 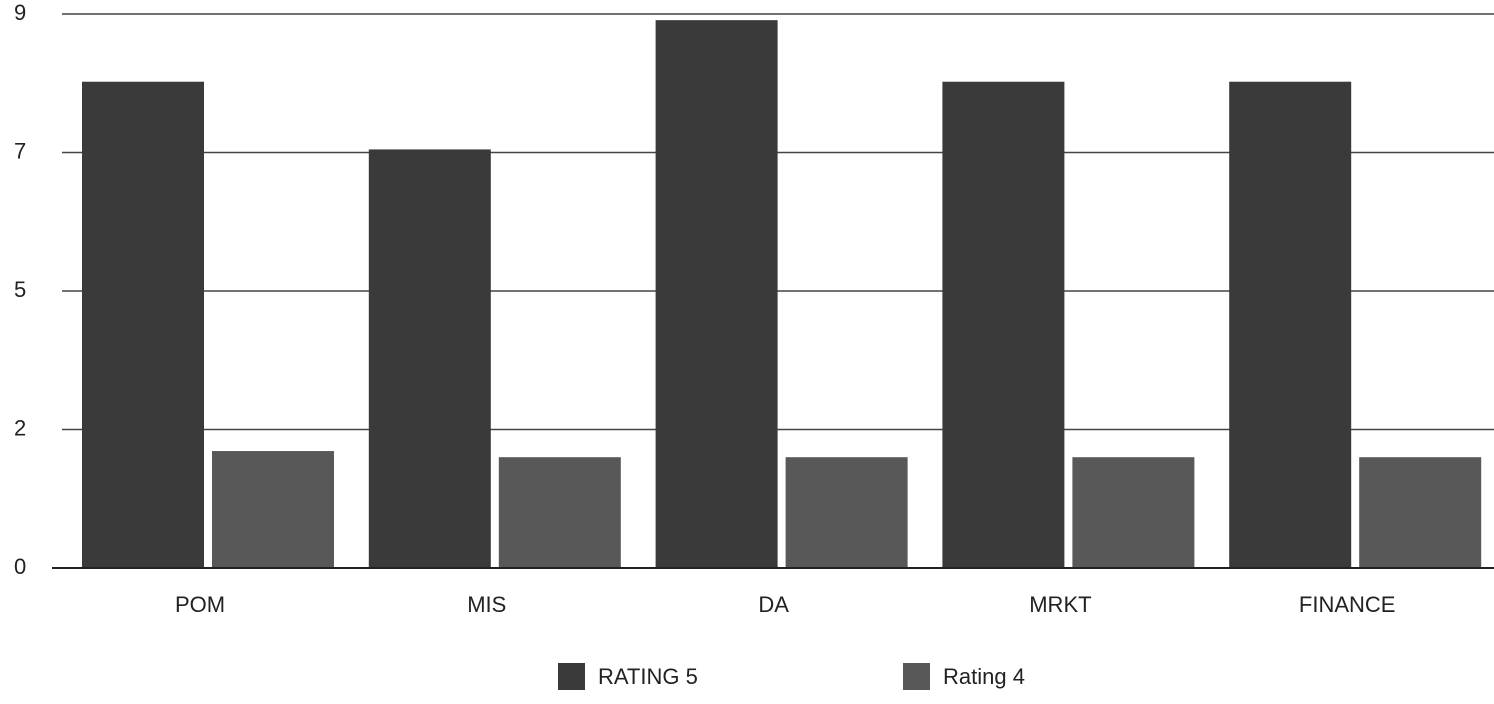 What do you see at coordinates (20, 427) in the screenshot?
I see `y-tick-label: 2` at bounding box center [20, 427].